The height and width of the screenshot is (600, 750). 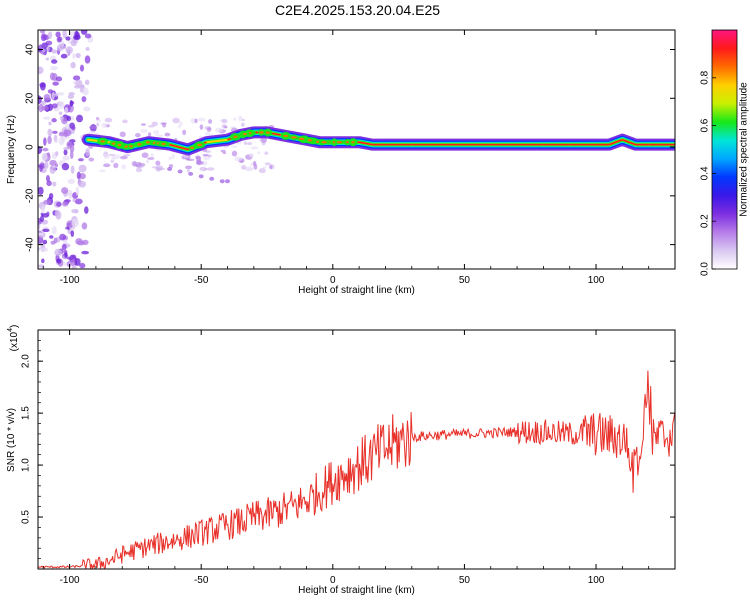 What do you see at coordinates (744, 149) in the screenshot?
I see `colorbar-label: Normalized spectral amplitude` at bounding box center [744, 149].